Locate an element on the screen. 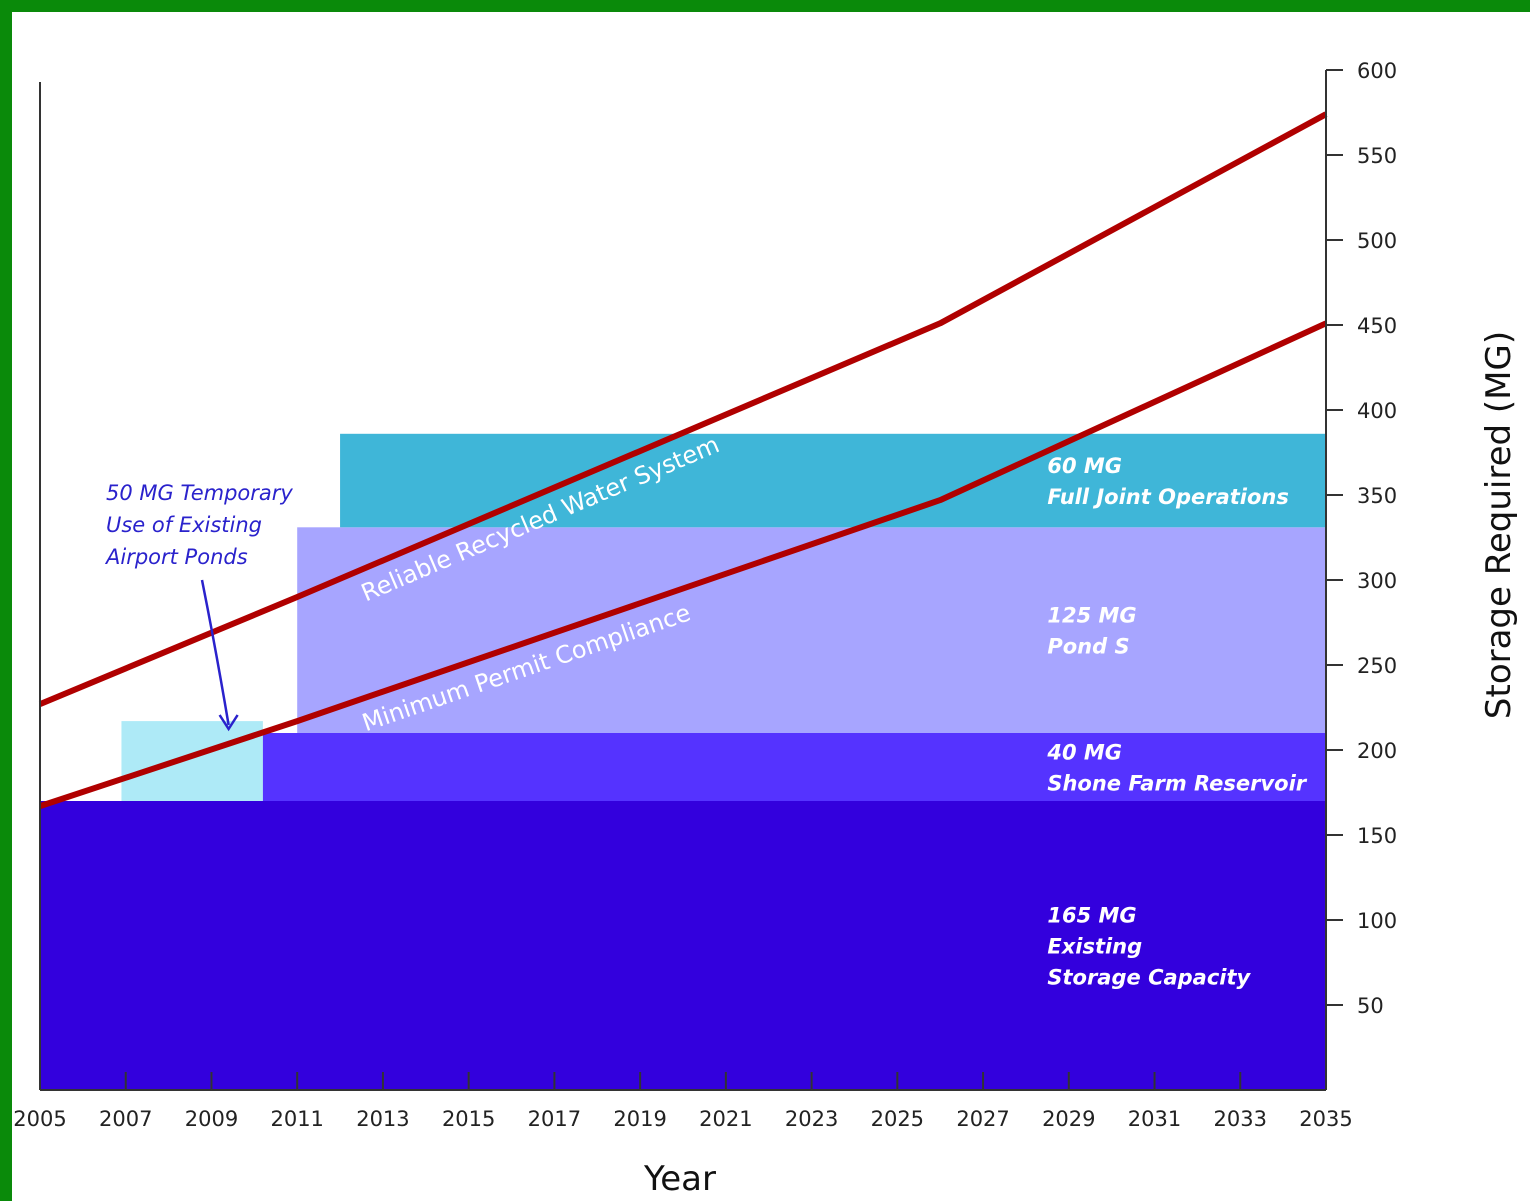  x-axis-title: Year is located at coordinates (679, 1179).